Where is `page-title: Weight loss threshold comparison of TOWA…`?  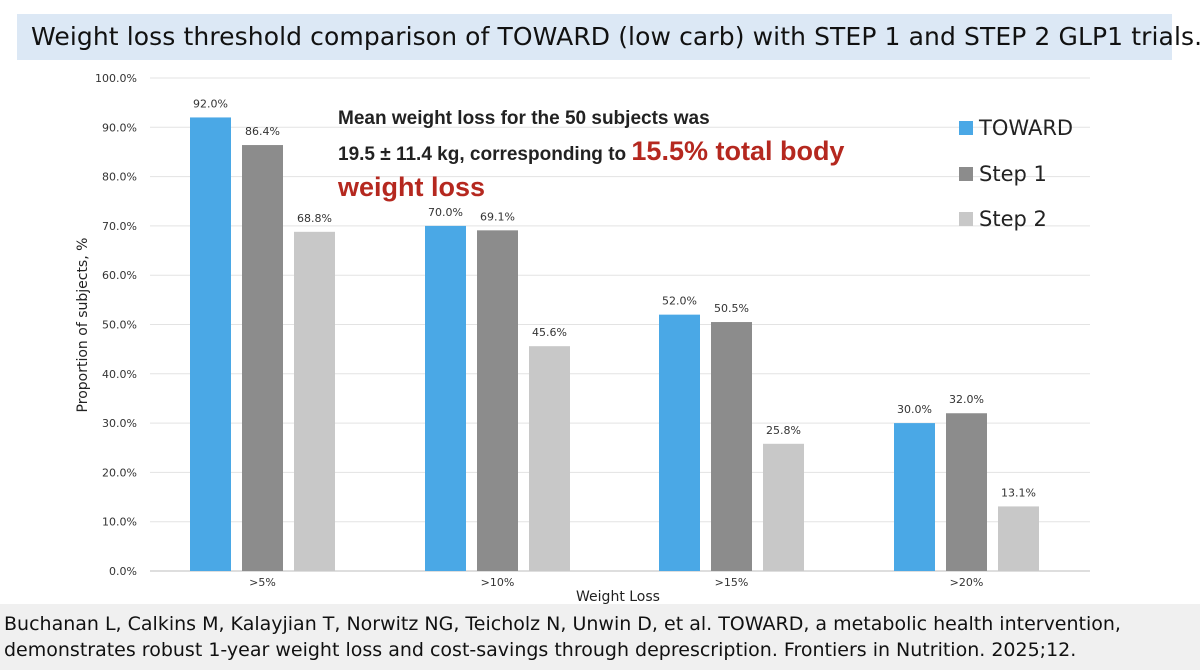 page-title: Weight loss threshold comparison of TOWA… is located at coordinates (615, 36).